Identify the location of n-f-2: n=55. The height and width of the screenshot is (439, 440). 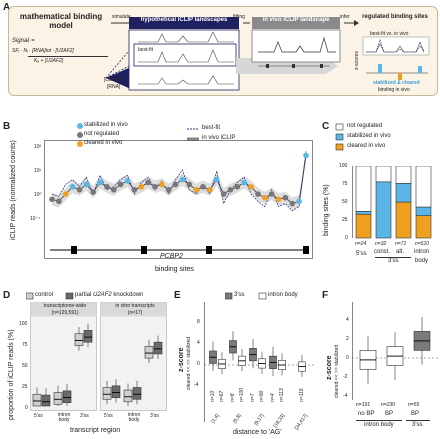
(414, 405).